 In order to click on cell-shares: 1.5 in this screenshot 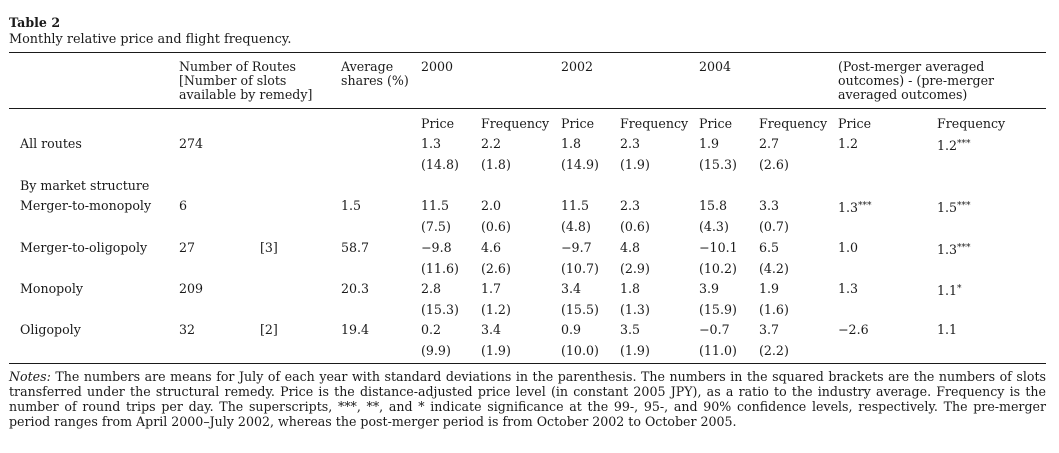, I will do `click(351, 205)`.